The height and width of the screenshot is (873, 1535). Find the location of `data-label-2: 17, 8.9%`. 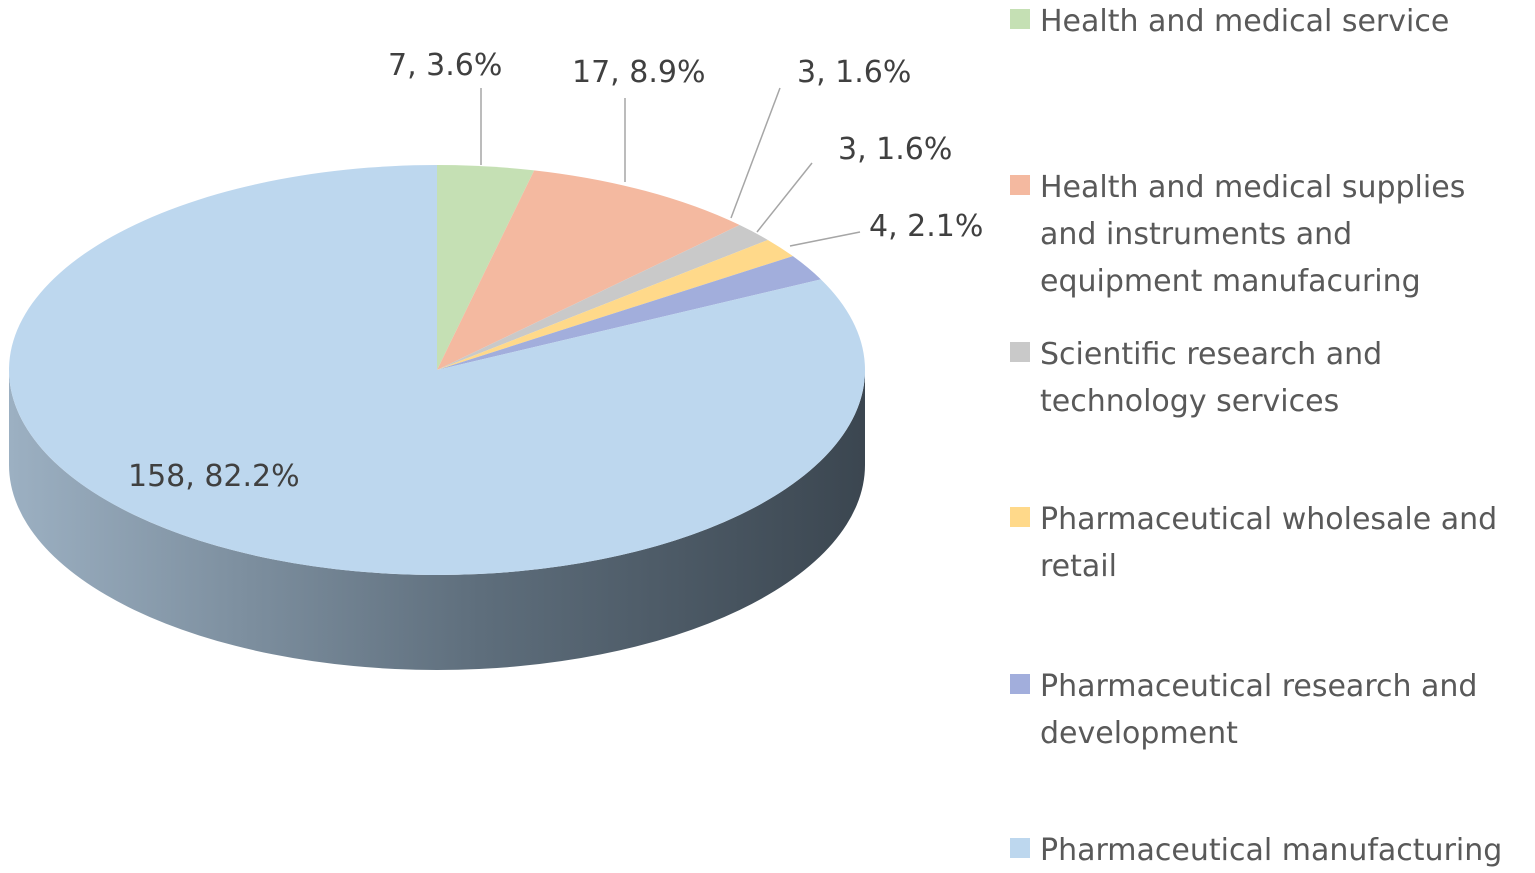

data-label-2: 17, 8.9% is located at coordinates (638, 72).